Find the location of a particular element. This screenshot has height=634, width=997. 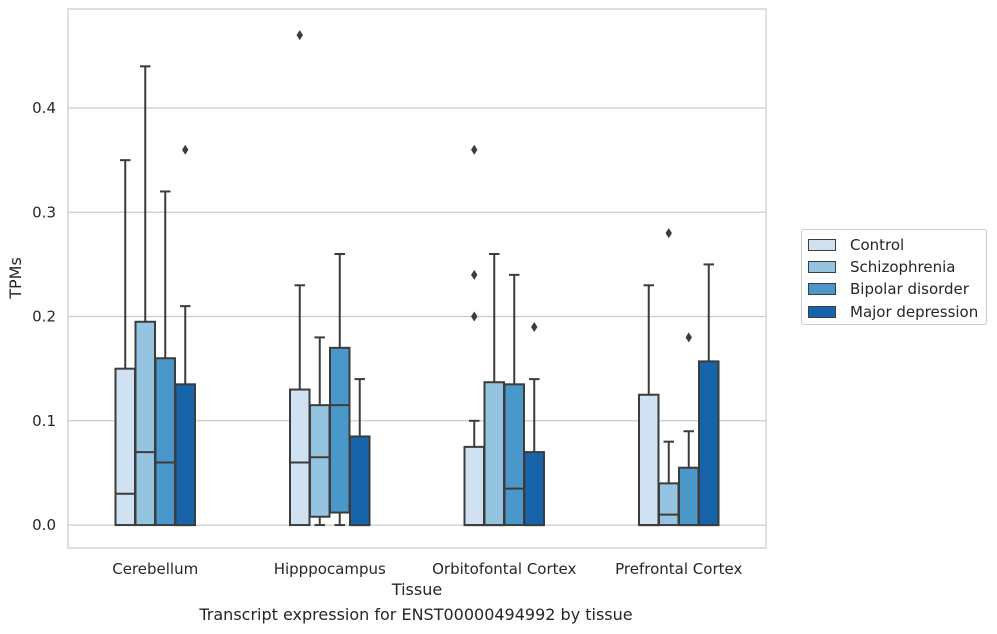

x-axis-label: Tissue is located at coordinates (416, 589).